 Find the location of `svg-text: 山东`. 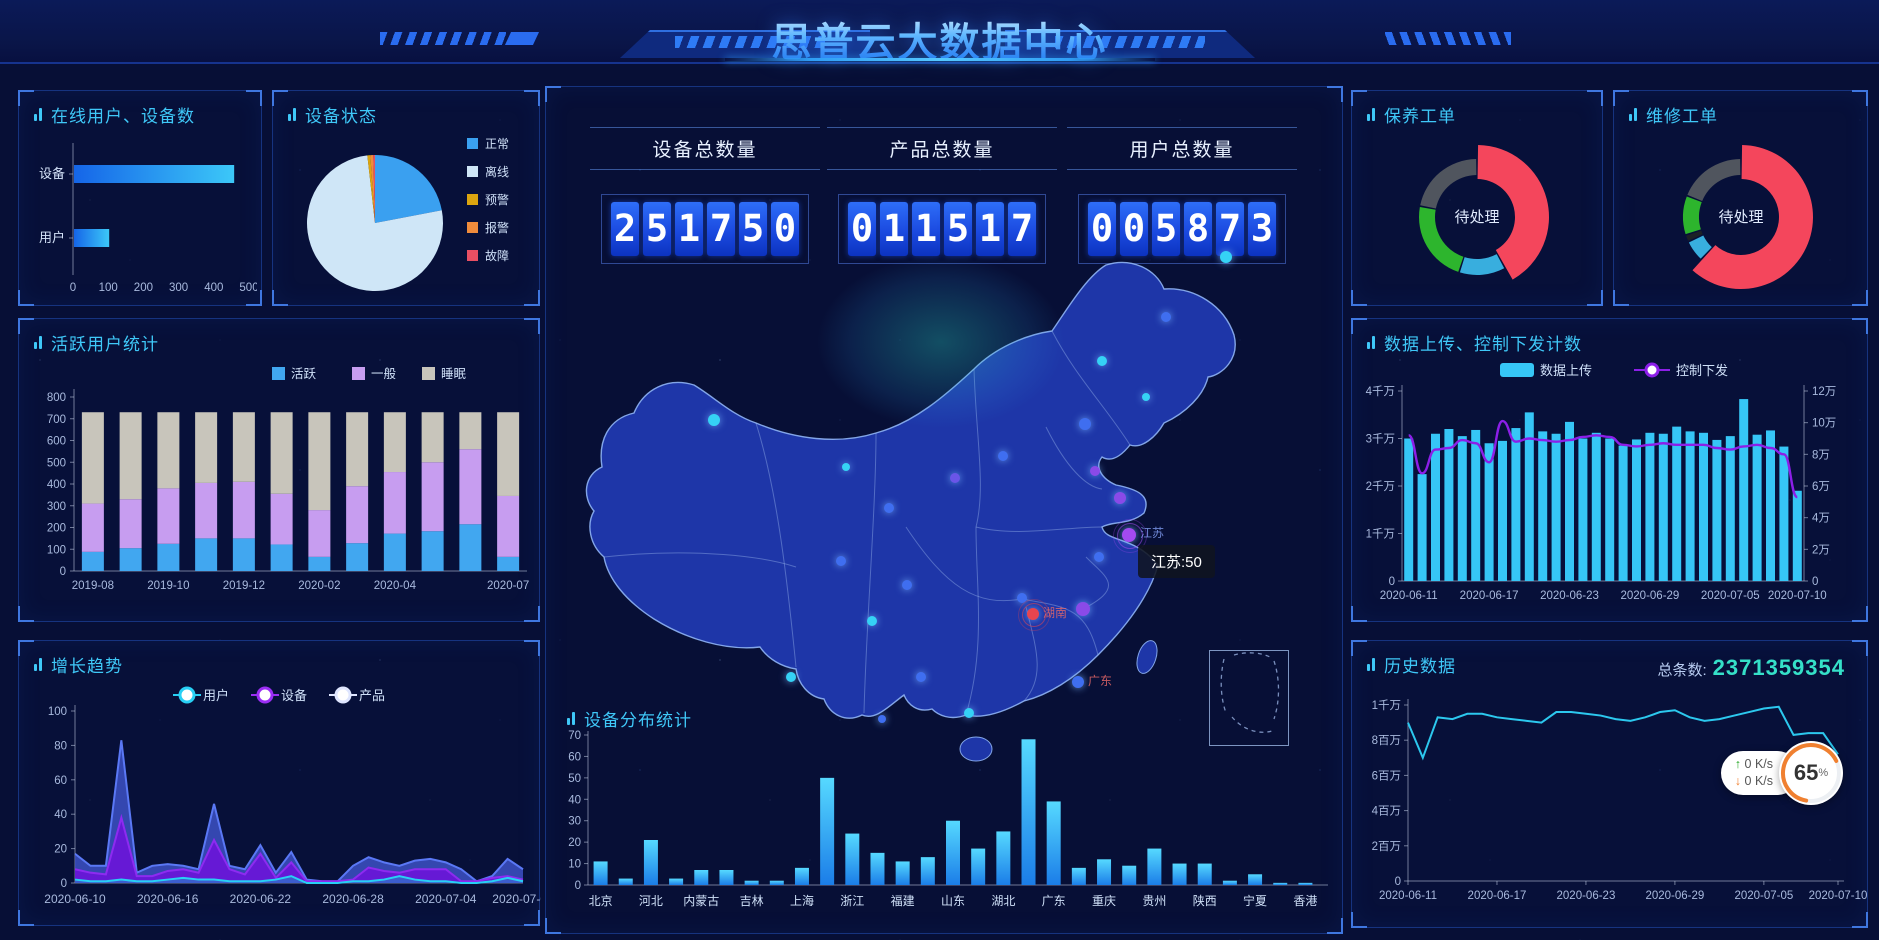

svg-text: 山东 is located at coordinates (953, 901).